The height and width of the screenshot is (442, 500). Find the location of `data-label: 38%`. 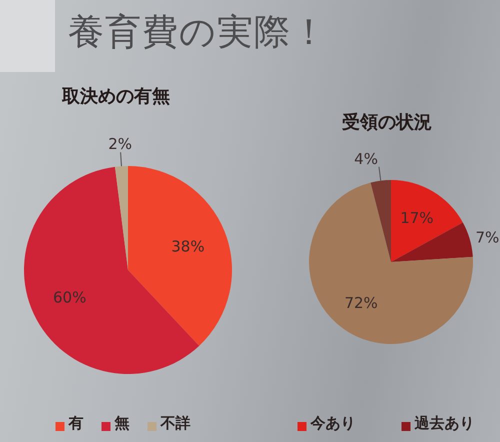

data-label: 38% is located at coordinates (188, 246).